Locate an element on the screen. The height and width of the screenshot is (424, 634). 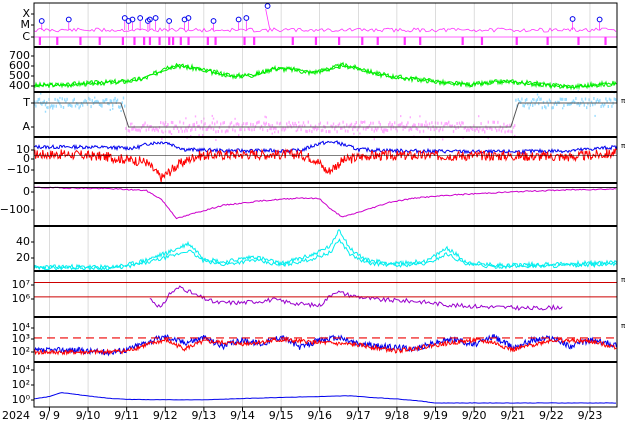
xtick-label: 9/17 is located at coordinates (358, 415).